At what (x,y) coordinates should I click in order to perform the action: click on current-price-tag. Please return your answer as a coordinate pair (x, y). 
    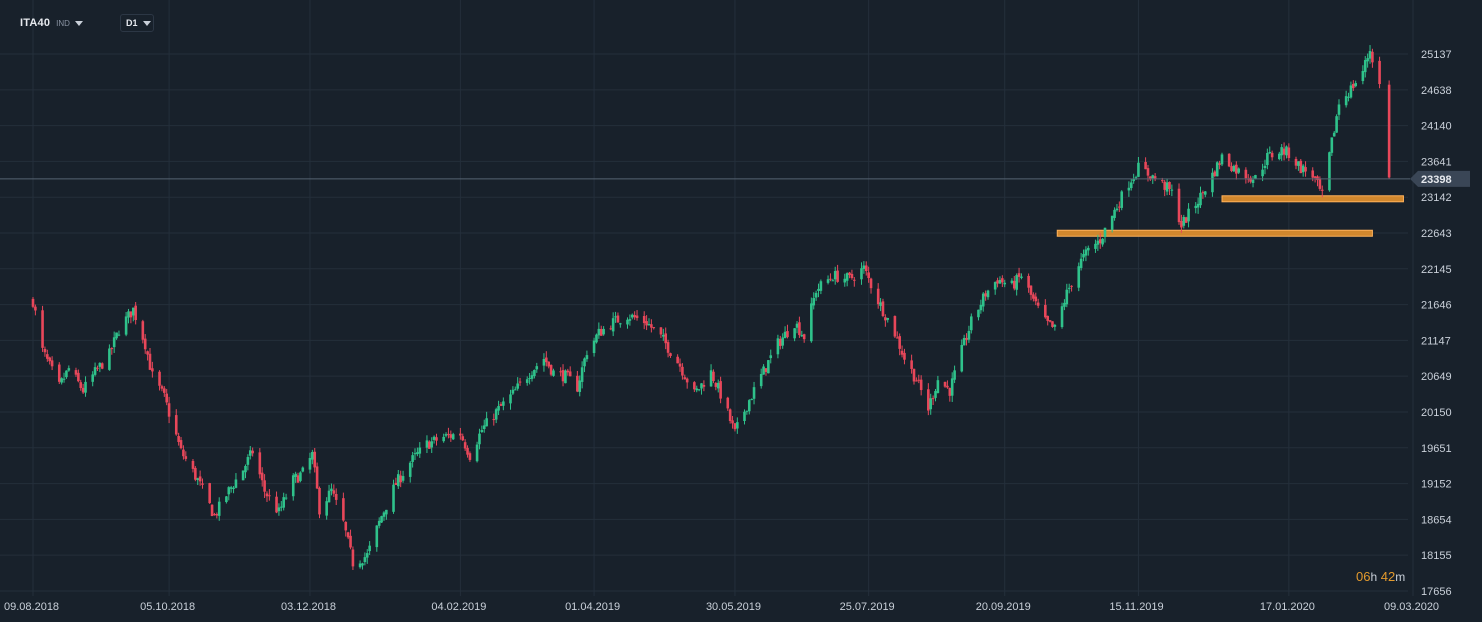
    Looking at the image, I should click on (1440, 178).